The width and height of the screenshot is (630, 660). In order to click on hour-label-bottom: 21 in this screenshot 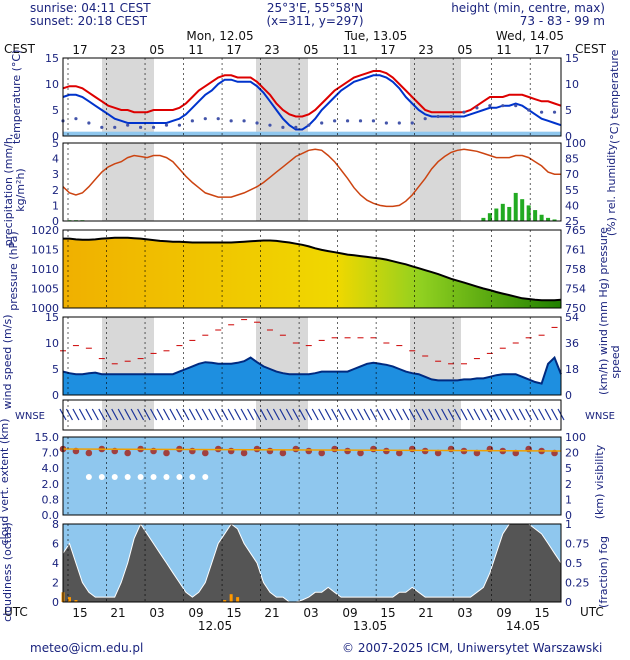, I will do `click(117, 613)`.